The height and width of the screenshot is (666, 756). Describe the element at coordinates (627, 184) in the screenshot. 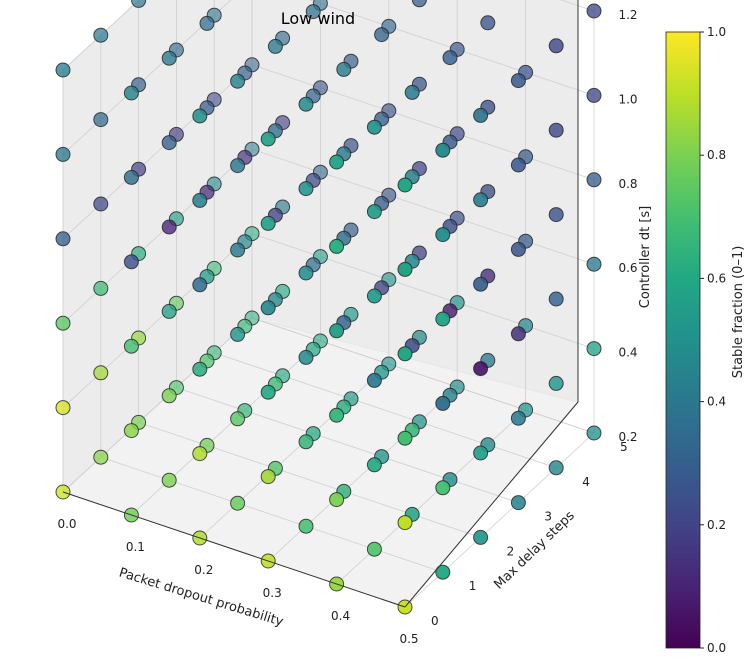

I see `z-tick-label: 0.8` at that location.